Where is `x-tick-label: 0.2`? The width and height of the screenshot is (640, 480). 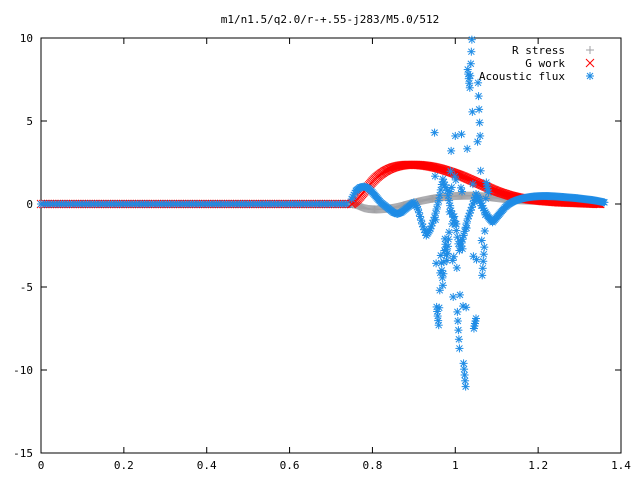 x-tick-label: 0.2 is located at coordinates (124, 465).